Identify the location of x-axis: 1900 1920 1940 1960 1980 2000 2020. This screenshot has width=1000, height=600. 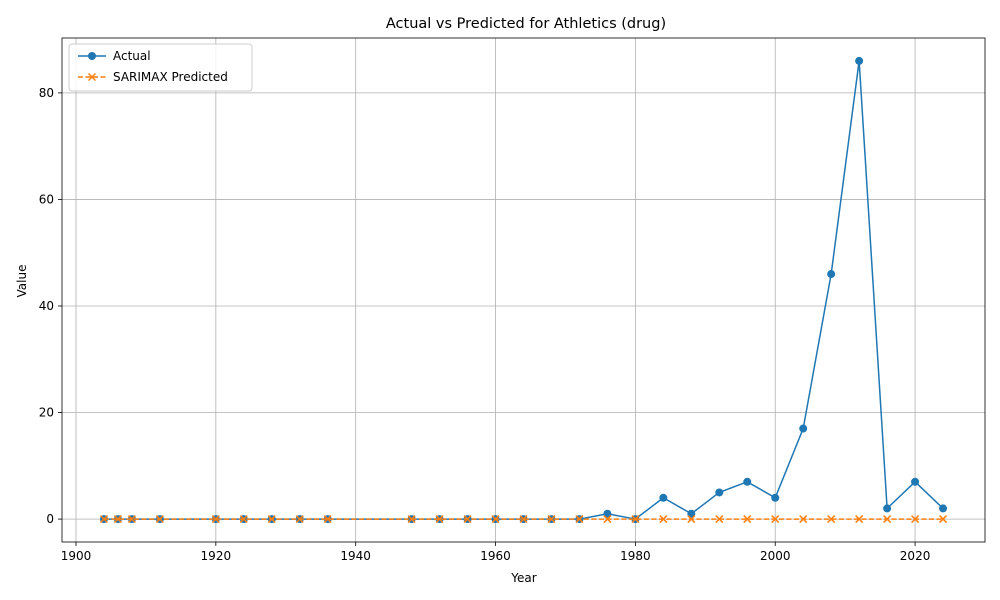
(496, 552).